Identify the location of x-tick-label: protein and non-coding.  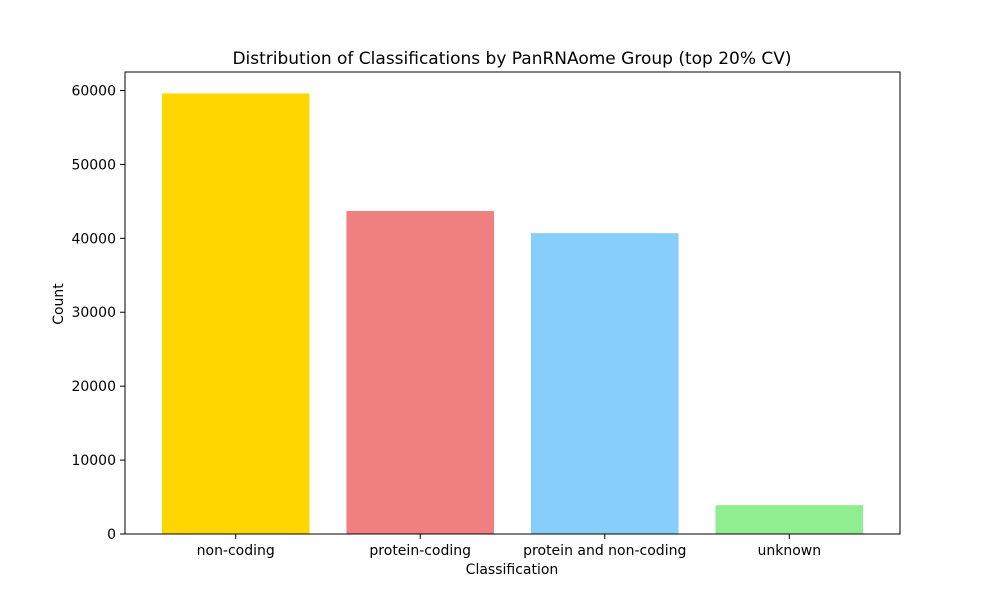
(604, 551).